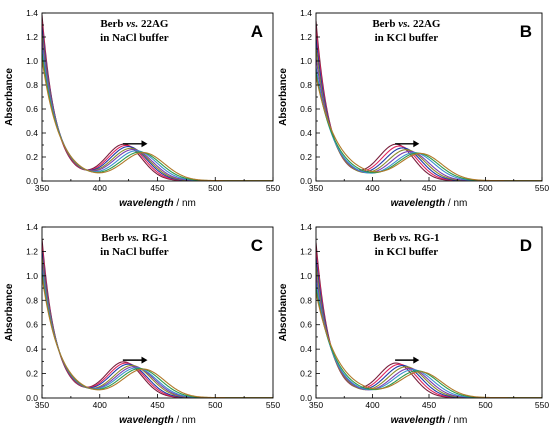 This screenshot has height=433, width=550. I want to click on panel-letter: A, so click(257, 31).